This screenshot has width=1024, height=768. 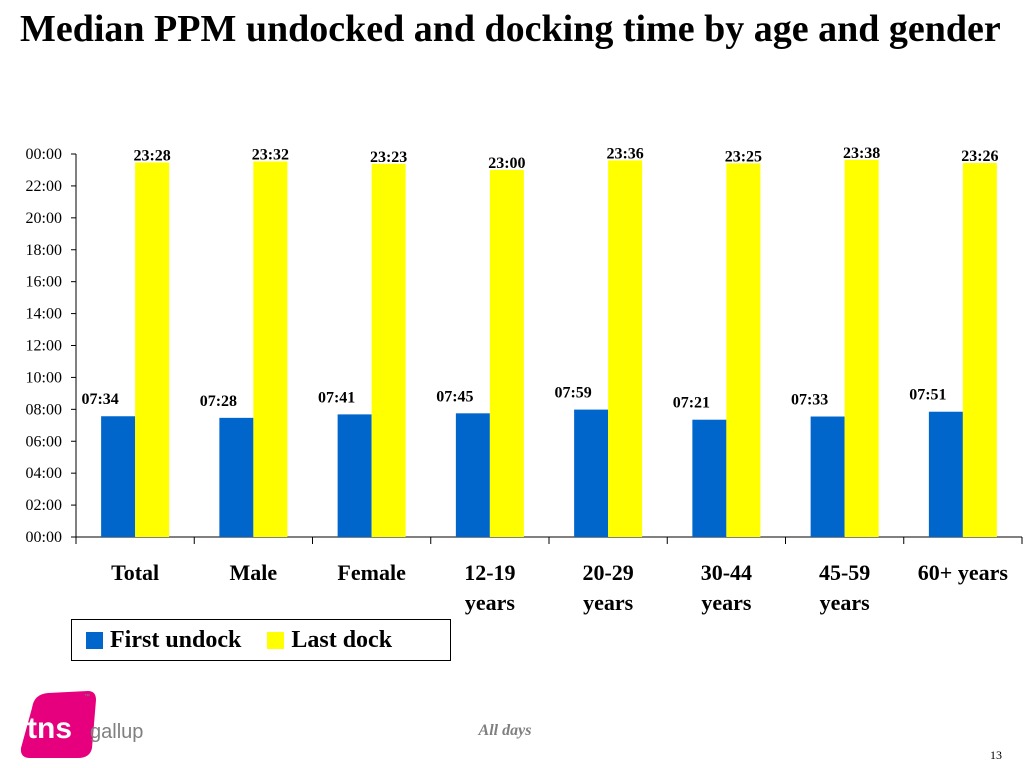 I want to click on data-label: 23:32, so click(x=270, y=154).